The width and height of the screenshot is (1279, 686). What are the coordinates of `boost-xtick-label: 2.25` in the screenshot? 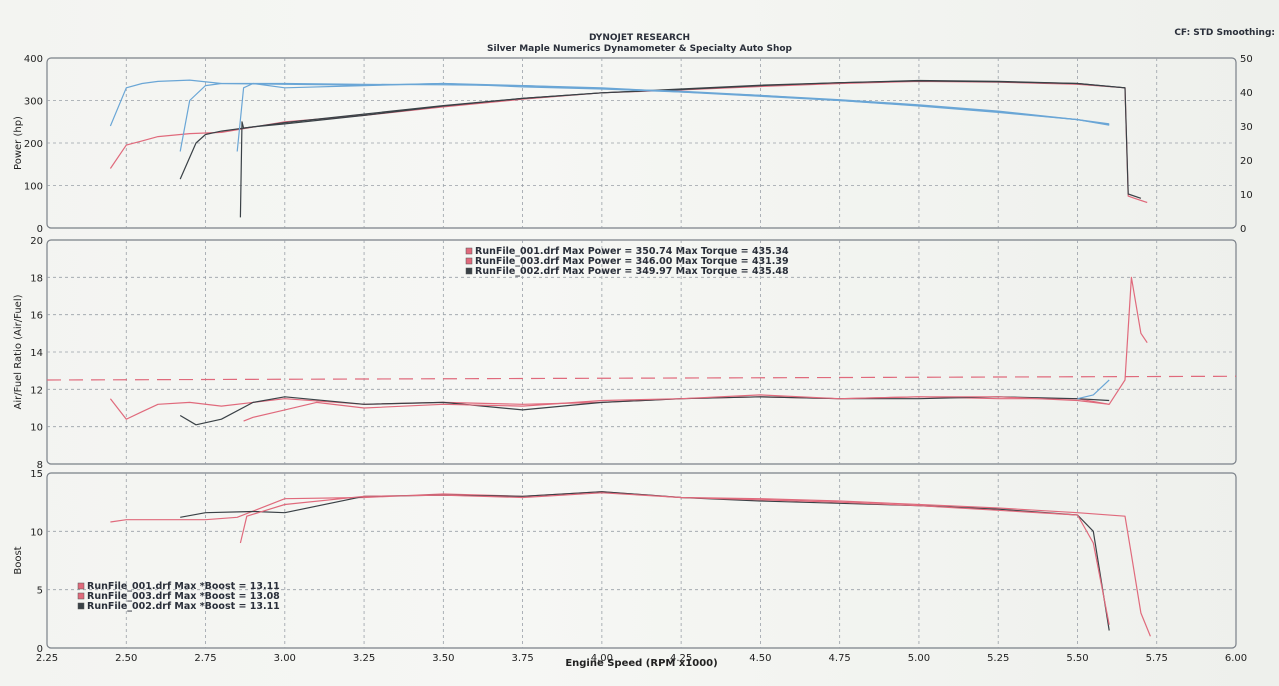 It's located at (47, 658).